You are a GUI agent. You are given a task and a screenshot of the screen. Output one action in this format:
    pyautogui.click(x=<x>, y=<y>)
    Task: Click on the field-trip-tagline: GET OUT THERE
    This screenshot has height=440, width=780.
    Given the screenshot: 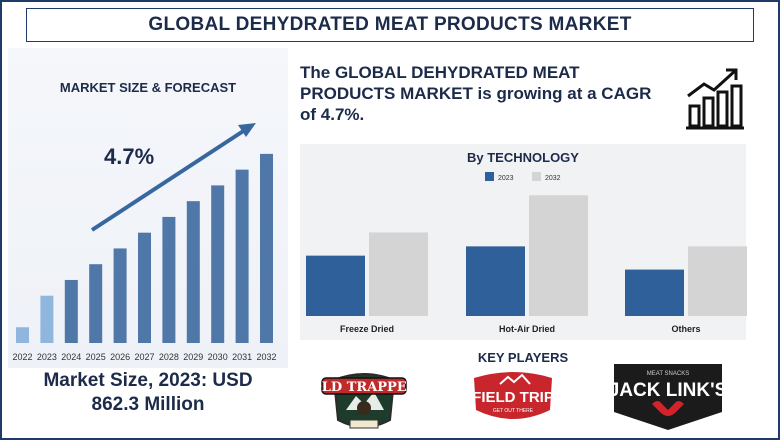 What is the action you would take?
    pyautogui.click(x=513, y=411)
    